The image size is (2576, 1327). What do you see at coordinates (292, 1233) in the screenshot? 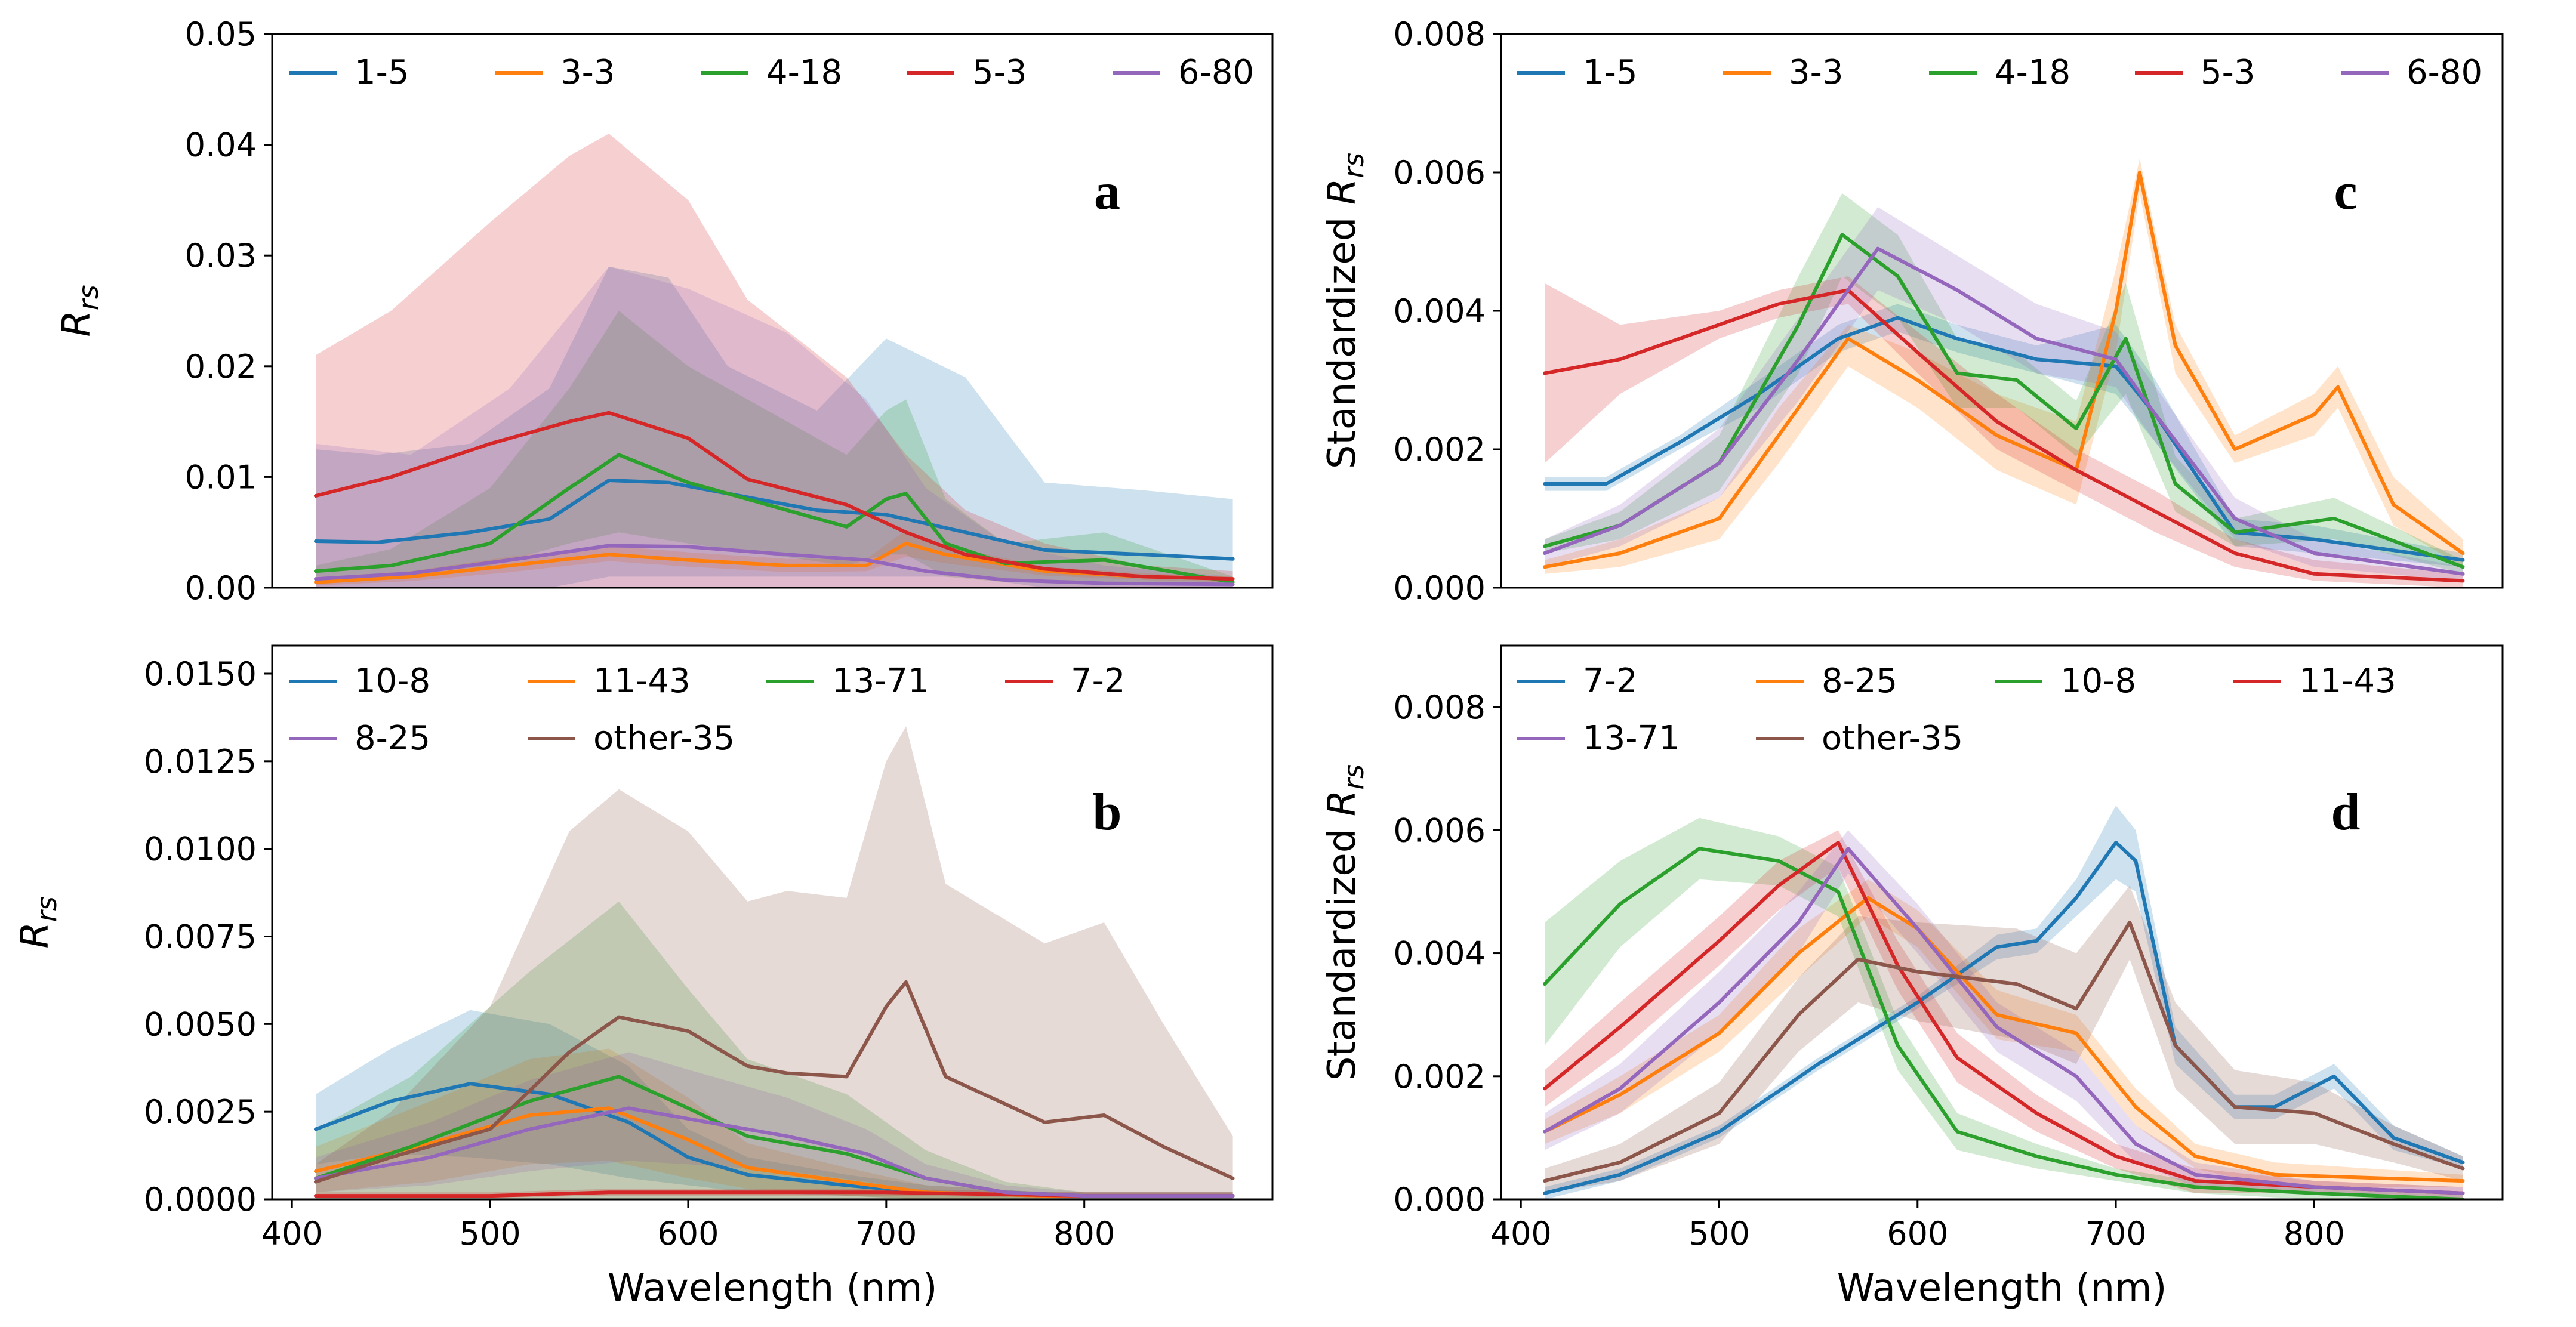
I see `x-tick-label: 400` at bounding box center [292, 1233].